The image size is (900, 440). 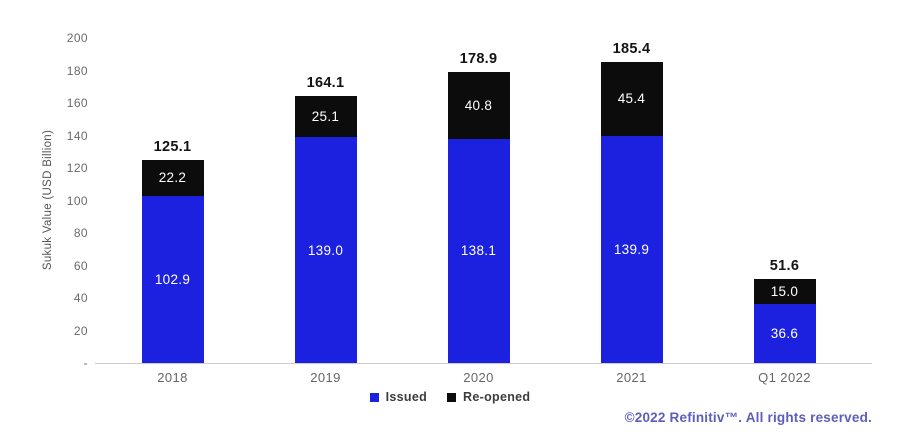 What do you see at coordinates (77, 168) in the screenshot?
I see `y-axis-tick-label: 120` at bounding box center [77, 168].